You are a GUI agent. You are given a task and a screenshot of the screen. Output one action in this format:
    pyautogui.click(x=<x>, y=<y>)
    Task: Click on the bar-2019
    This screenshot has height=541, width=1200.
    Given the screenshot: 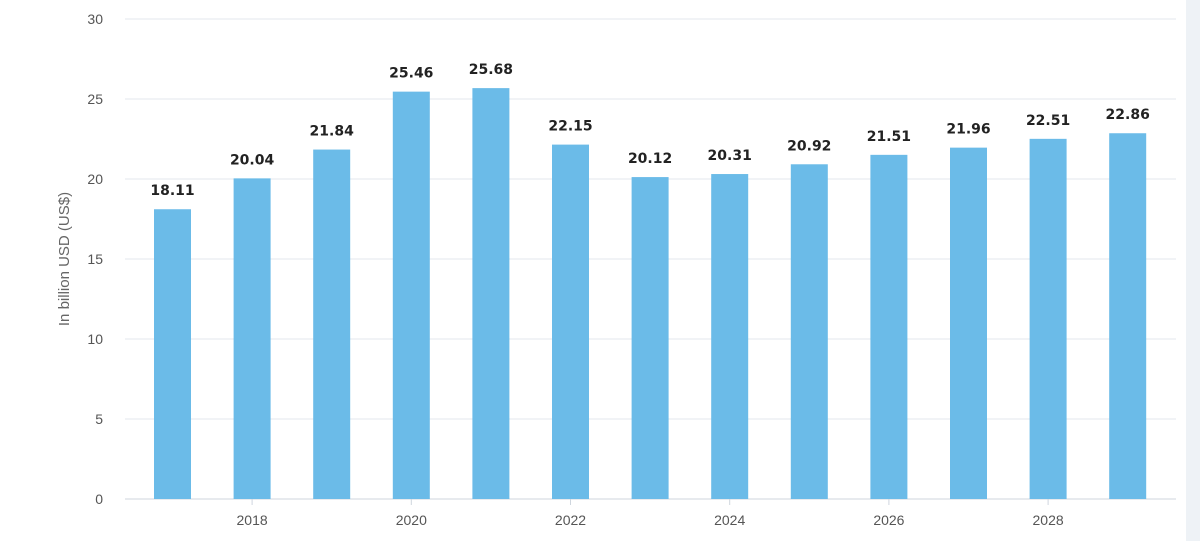 What is the action you would take?
    pyautogui.click(x=332, y=324)
    